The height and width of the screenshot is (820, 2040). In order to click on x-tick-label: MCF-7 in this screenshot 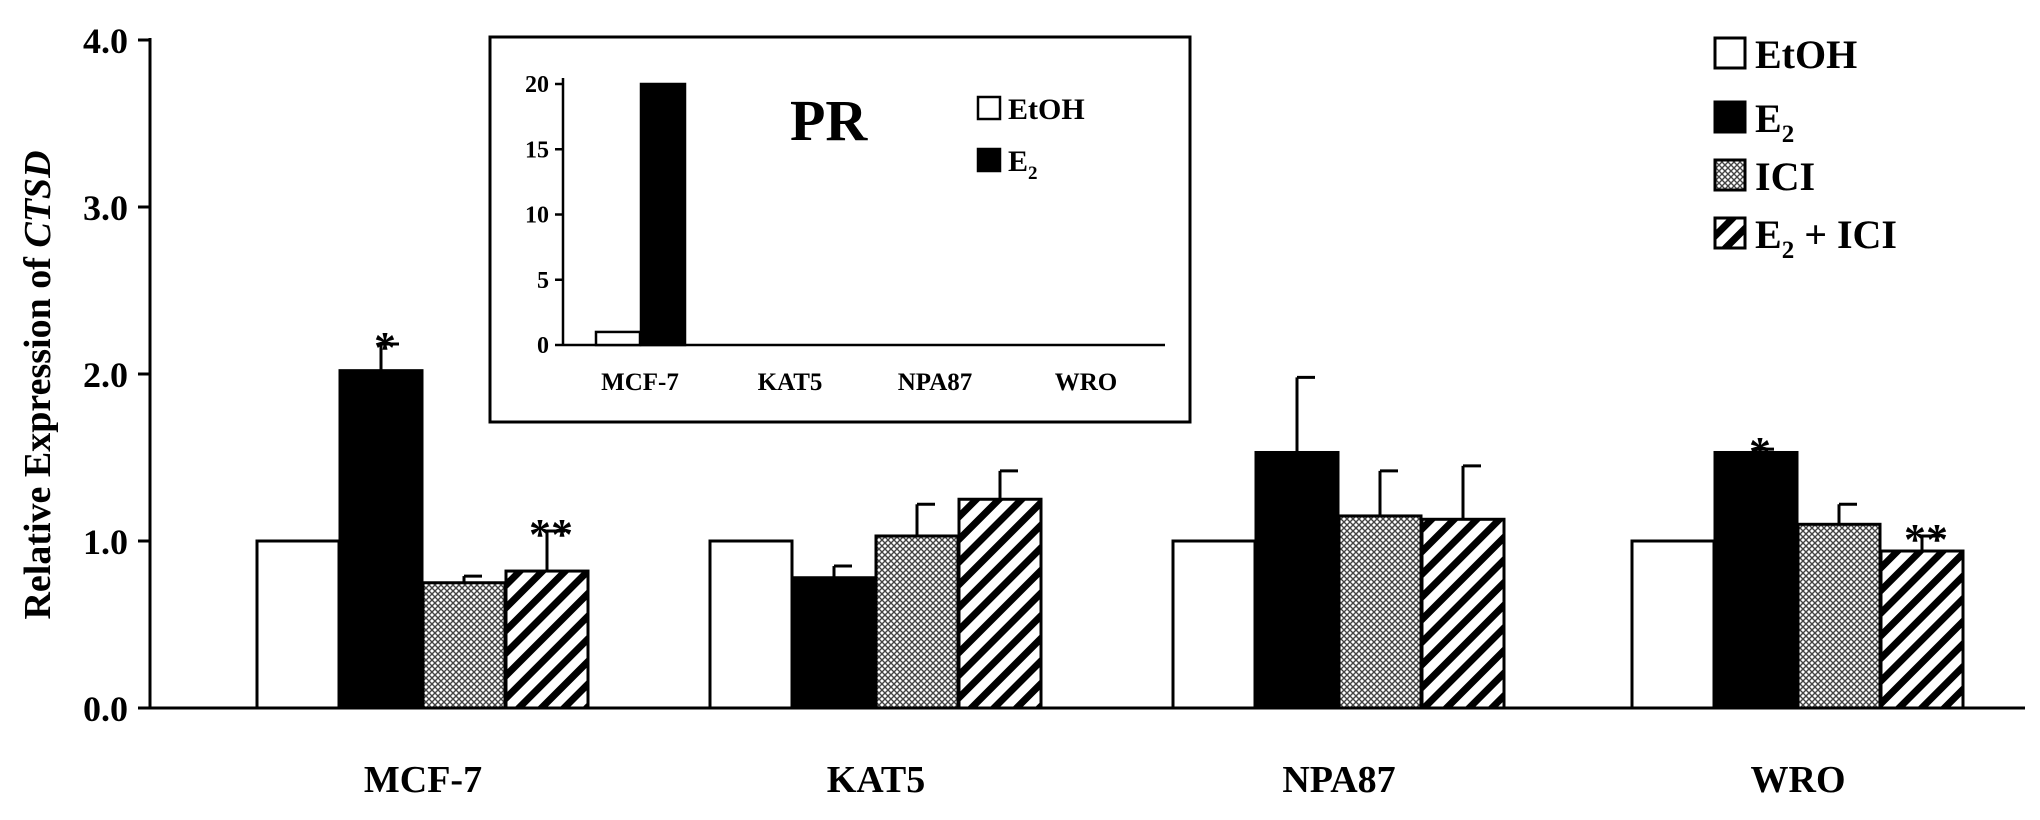, I will do `click(423, 780)`.